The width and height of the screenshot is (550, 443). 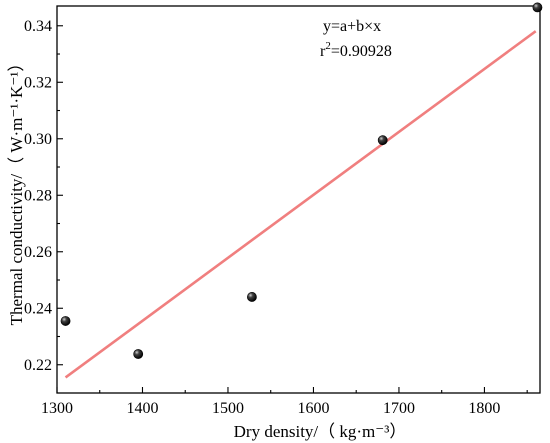 What do you see at coordinates (38, 195) in the screenshot?
I see `y-tick-label: 0.28` at bounding box center [38, 195].